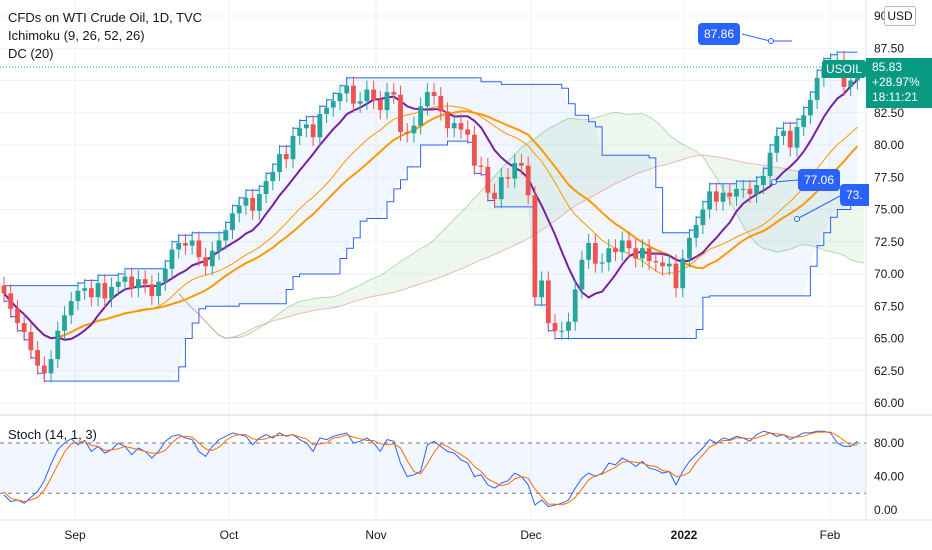 The height and width of the screenshot is (550, 932). What do you see at coordinates (430, 468) in the screenshot?
I see `stoch-d-line` at bounding box center [430, 468].